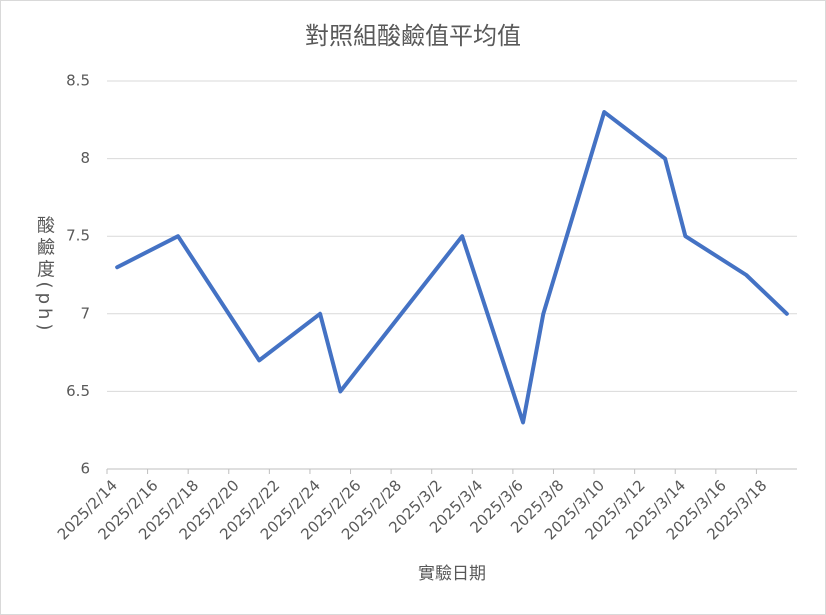 The height and width of the screenshot is (615, 826). Describe the element at coordinates (85, 313) in the screenshot. I see `y-tick-label: 7` at that location.